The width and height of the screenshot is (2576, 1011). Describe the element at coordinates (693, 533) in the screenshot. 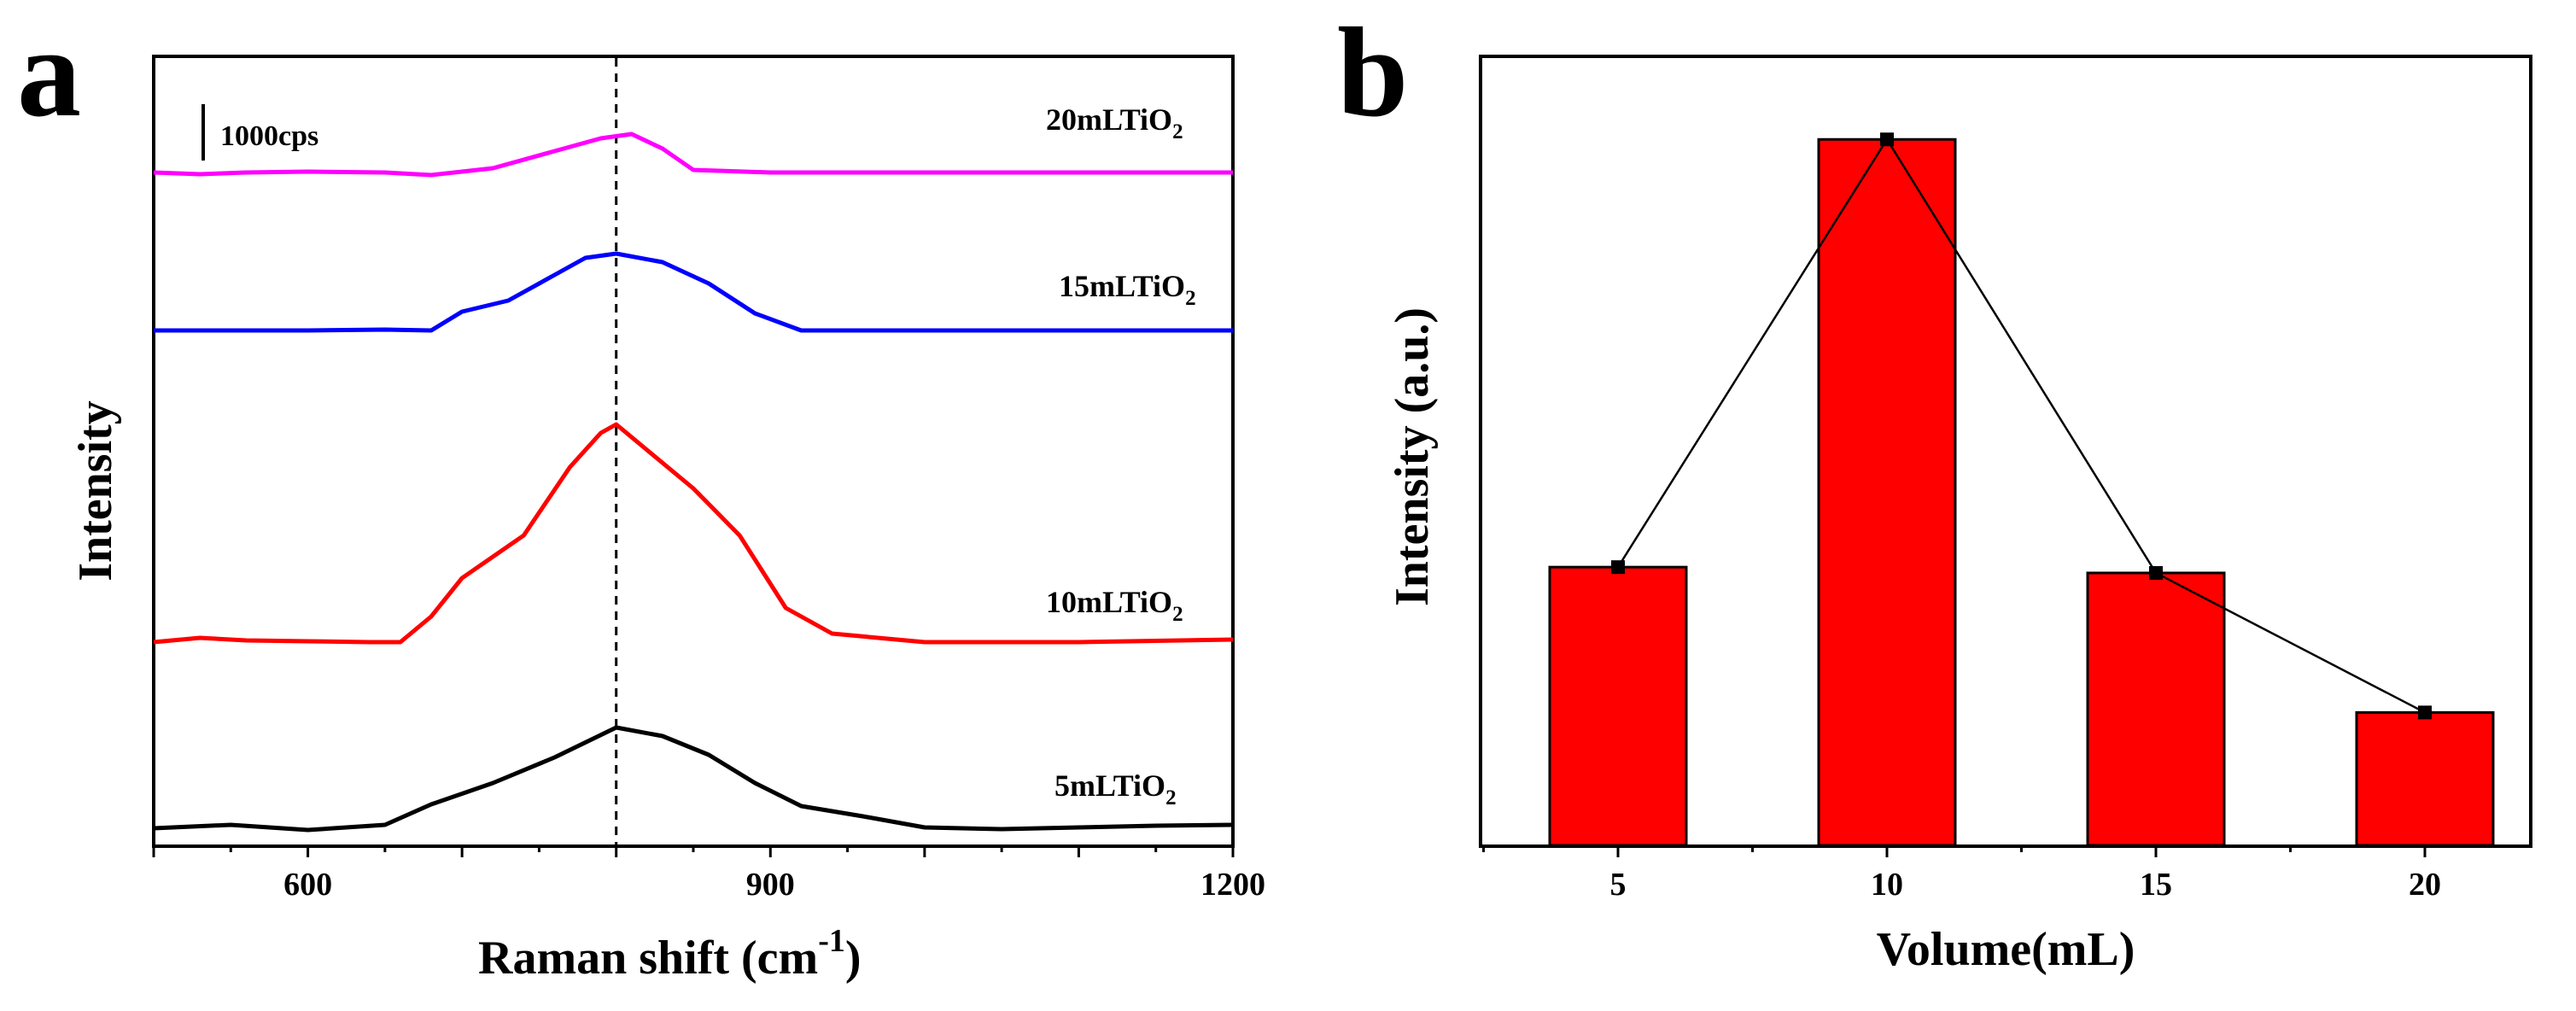

I see `series-line-10mLTiO2` at that location.